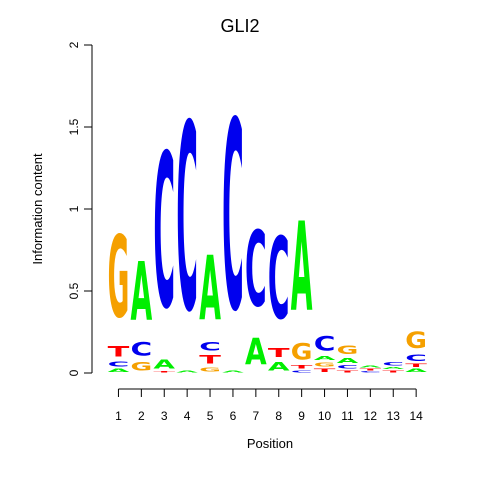 The width and height of the screenshot is (480, 480). Describe the element at coordinates (118, 416) in the screenshot. I see `x-tick-label: 1` at that location.